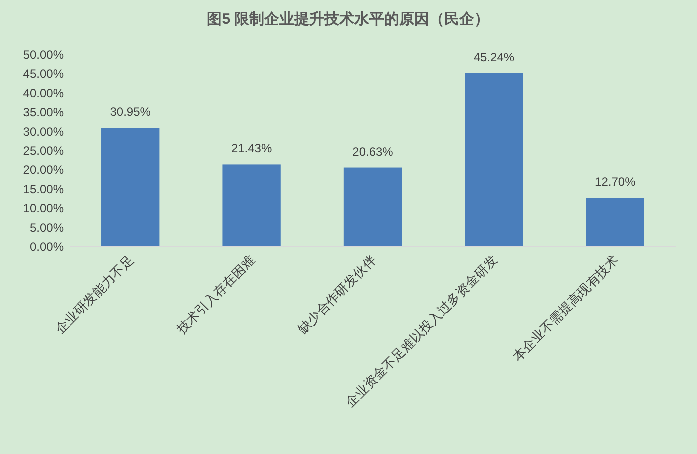 Image resolution: width=697 pixels, height=454 pixels. Describe the element at coordinates (337, 294) in the screenshot. I see `x-tick-label: 缺少合作研发伙伴` at that location.